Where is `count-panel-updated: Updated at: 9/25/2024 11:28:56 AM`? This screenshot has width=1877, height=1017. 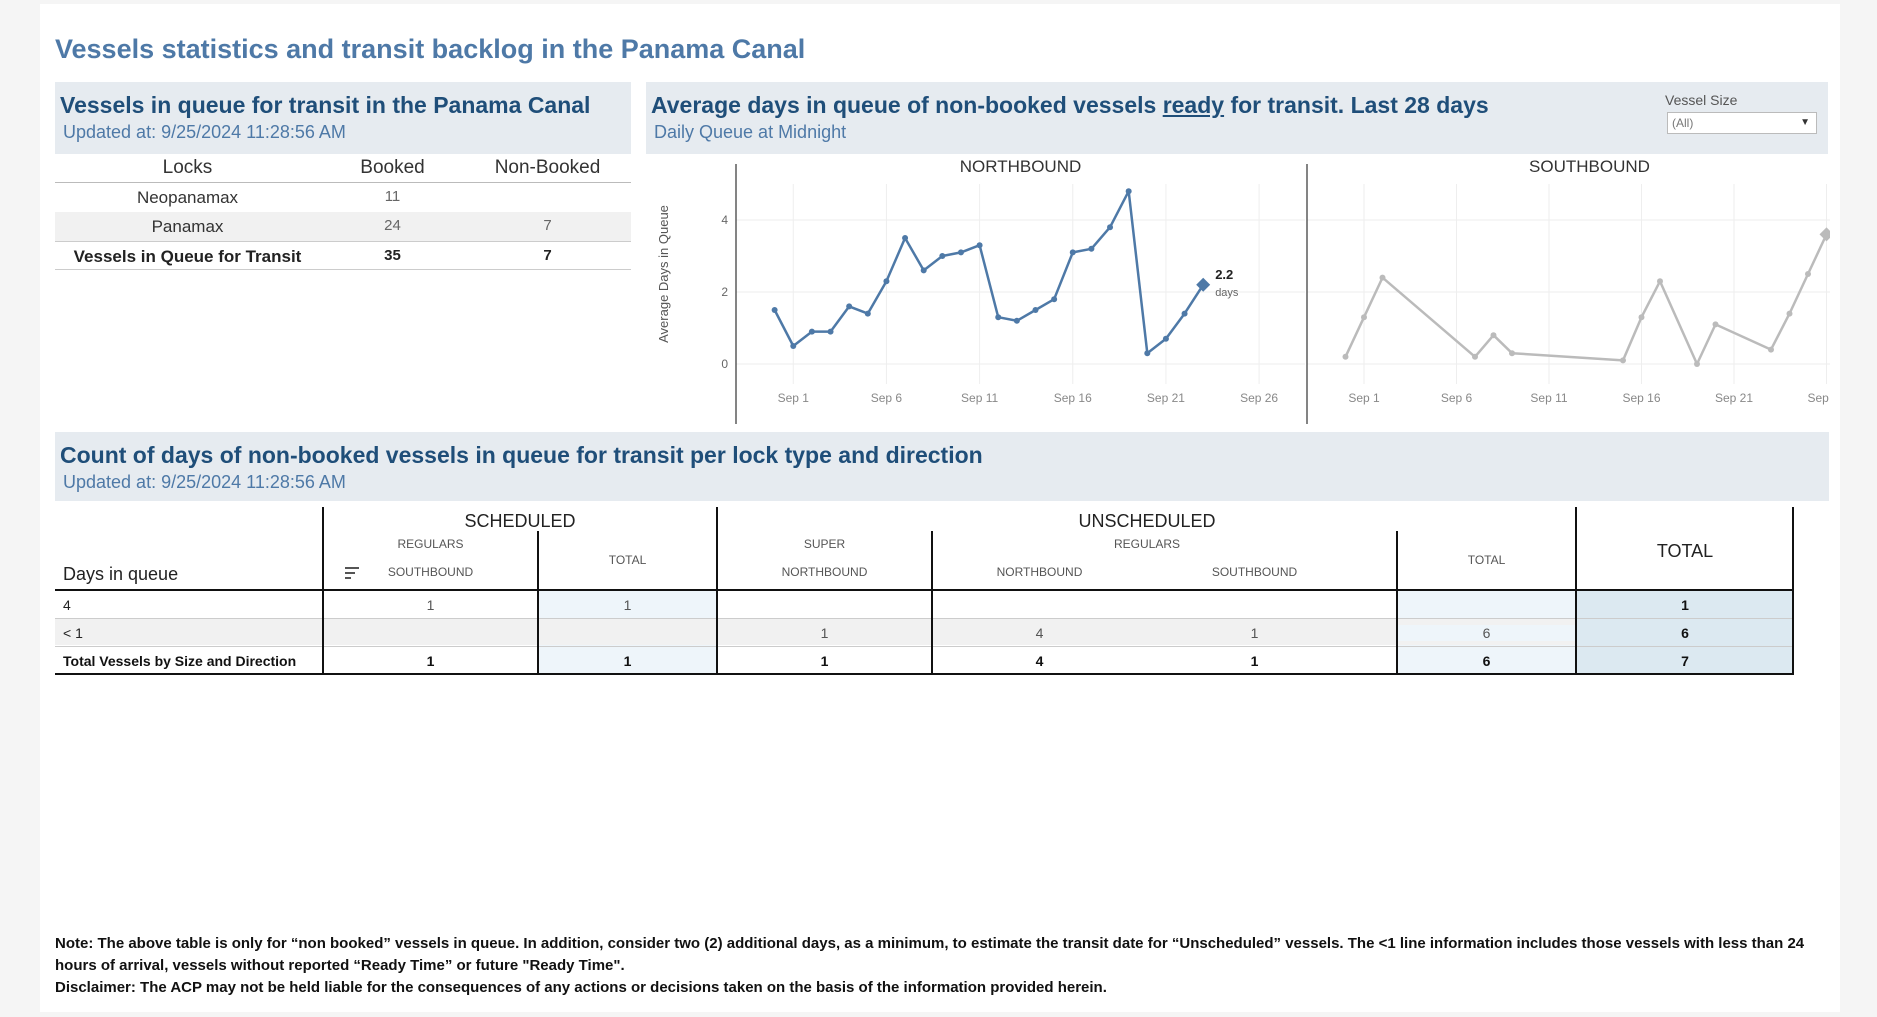
count-panel-updated: Updated at: 9/25/2024 11:28:56 AM is located at coordinates (204, 482).